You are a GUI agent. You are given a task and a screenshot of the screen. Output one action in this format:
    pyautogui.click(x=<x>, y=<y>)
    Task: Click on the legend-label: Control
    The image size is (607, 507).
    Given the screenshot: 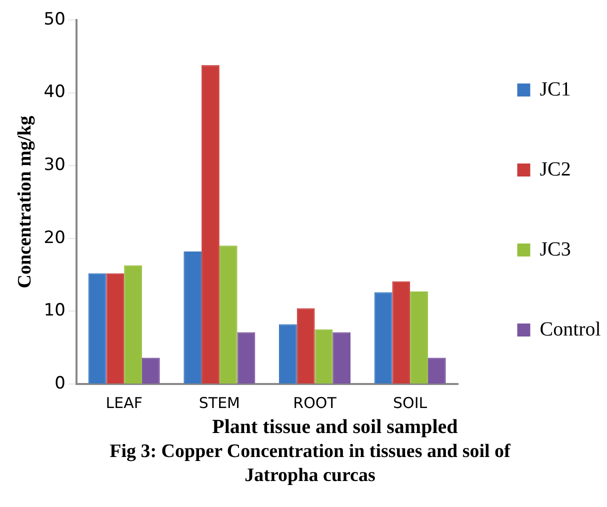 What is the action you would take?
    pyautogui.click(x=571, y=329)
    